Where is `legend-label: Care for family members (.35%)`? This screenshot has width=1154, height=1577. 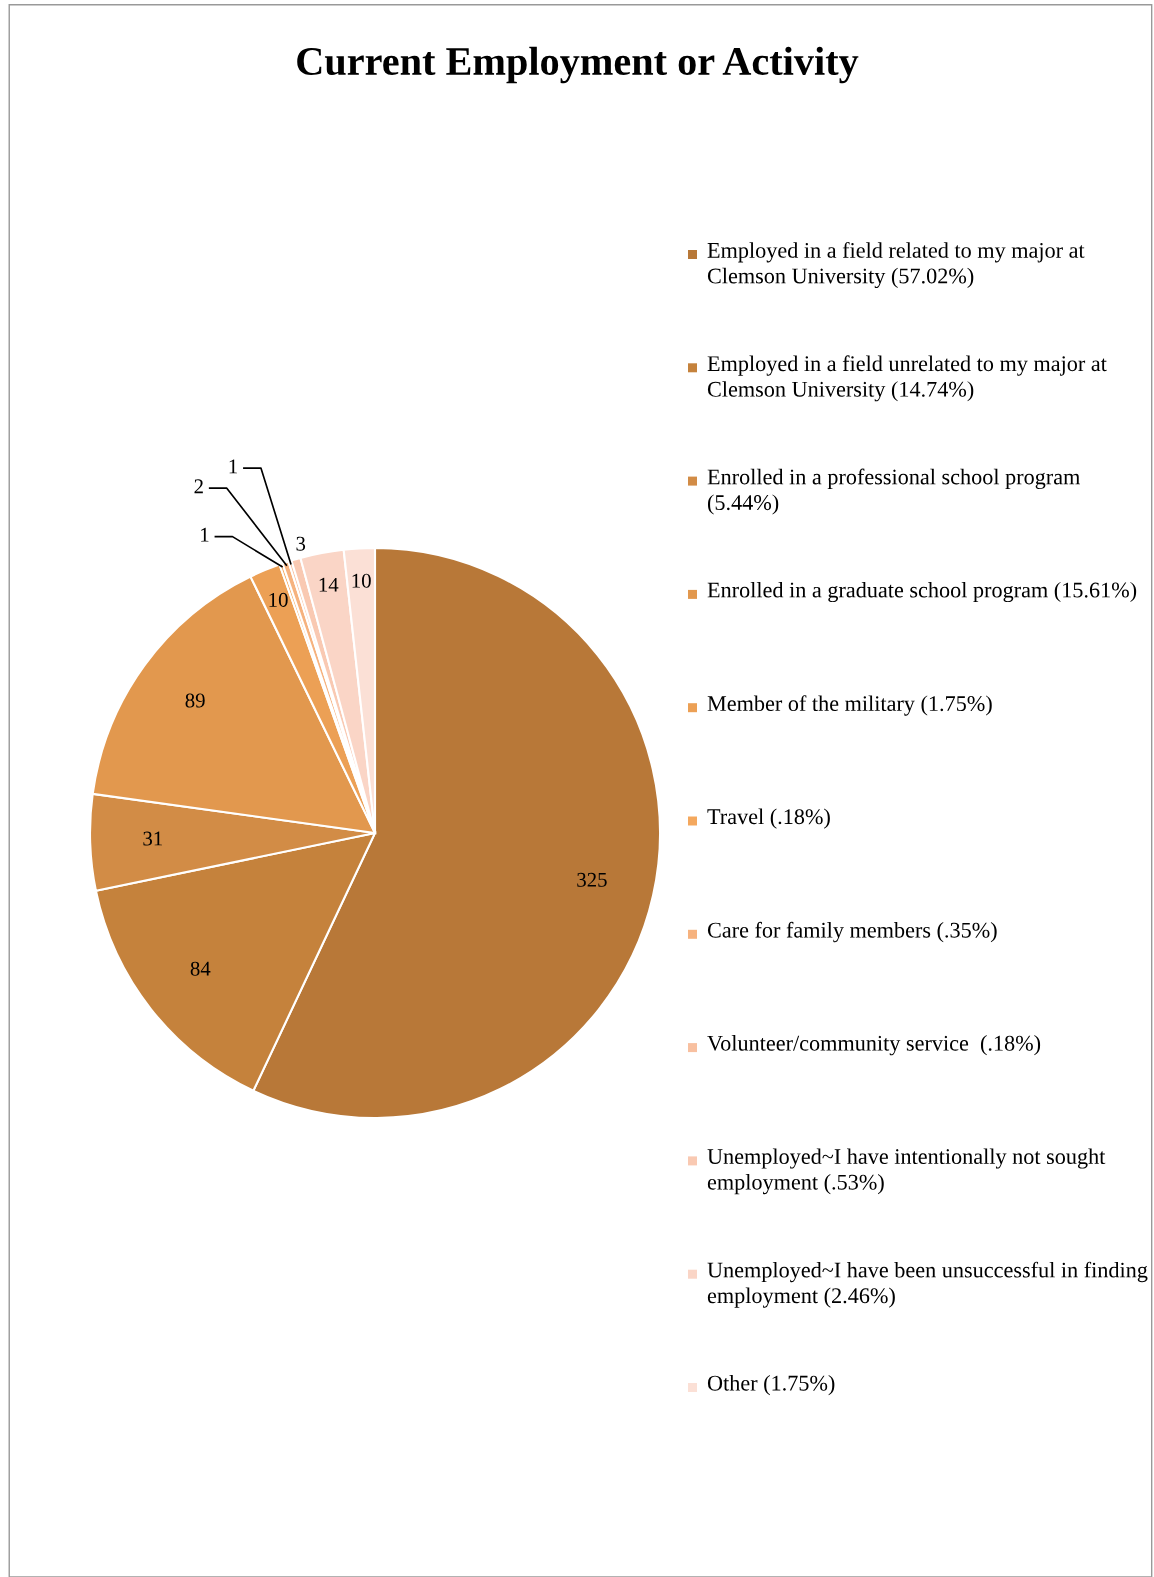
legend-label: Care for family members (.35%) is located at coordinates (852, 932).